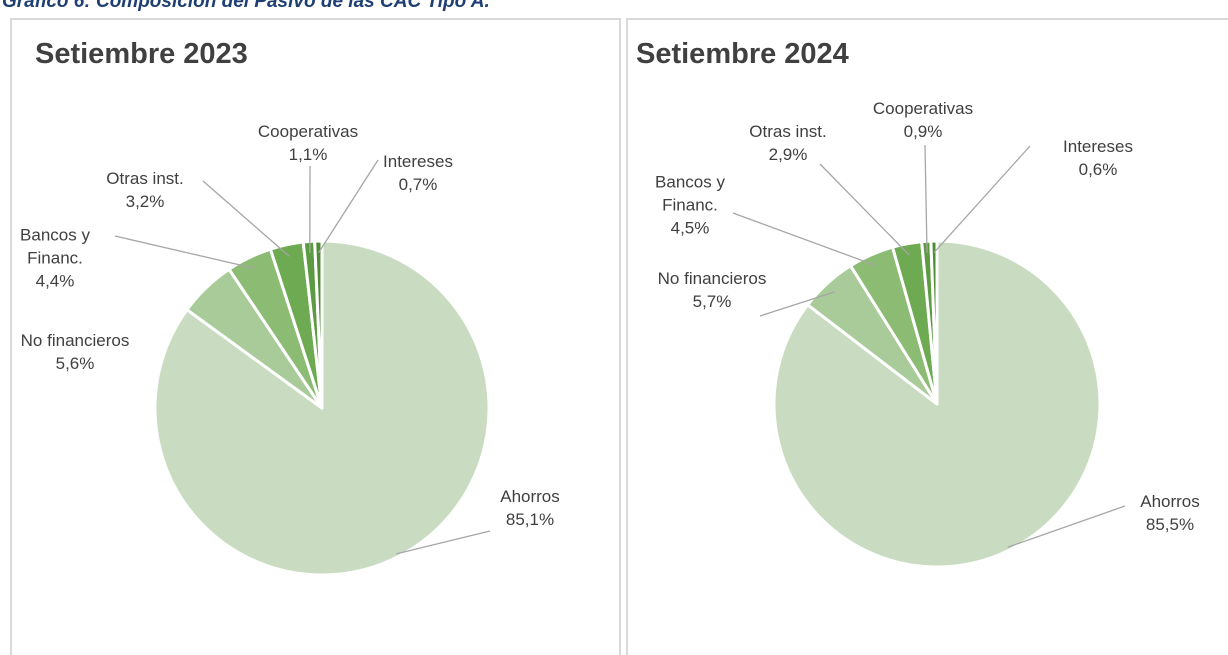 The height and width of the screenshot is (655, 1228). Describe the element at coordinates (418, 173) in the screenshot. I see `data-label: Intereses 0,7%` at that location.